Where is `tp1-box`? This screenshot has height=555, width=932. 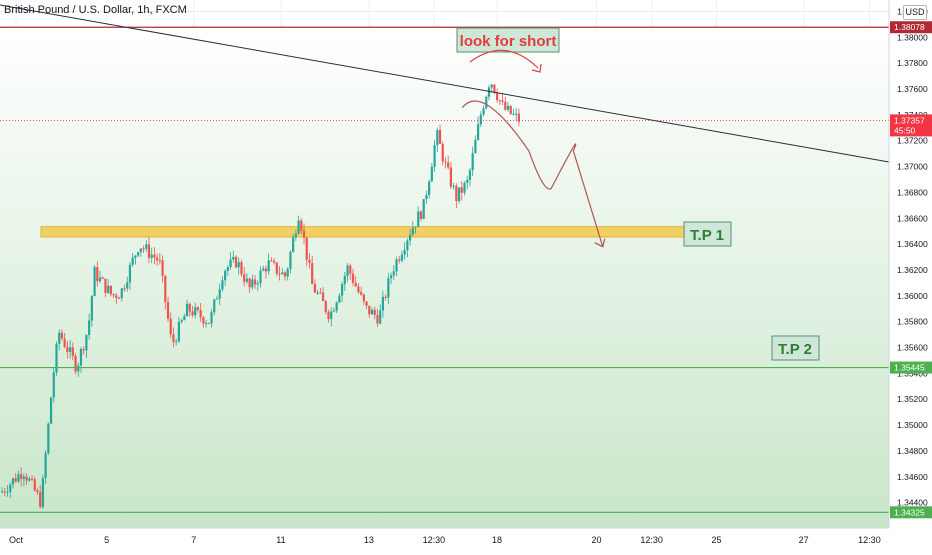
tp1-box is located at coordinates (707, 234).